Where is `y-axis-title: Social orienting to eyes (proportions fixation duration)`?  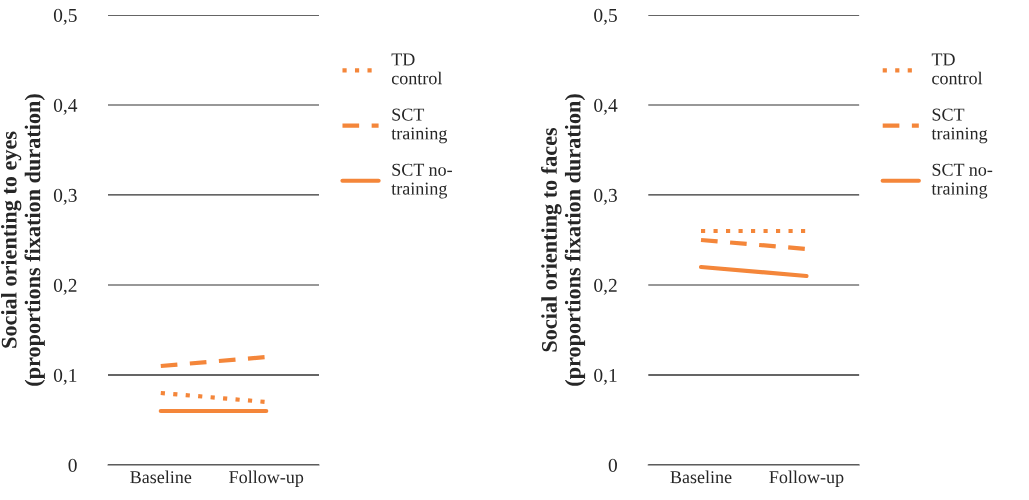 y-axis-title: Social orienting to eyes (proportions fixation duration) is located at coordinates (23, 240).